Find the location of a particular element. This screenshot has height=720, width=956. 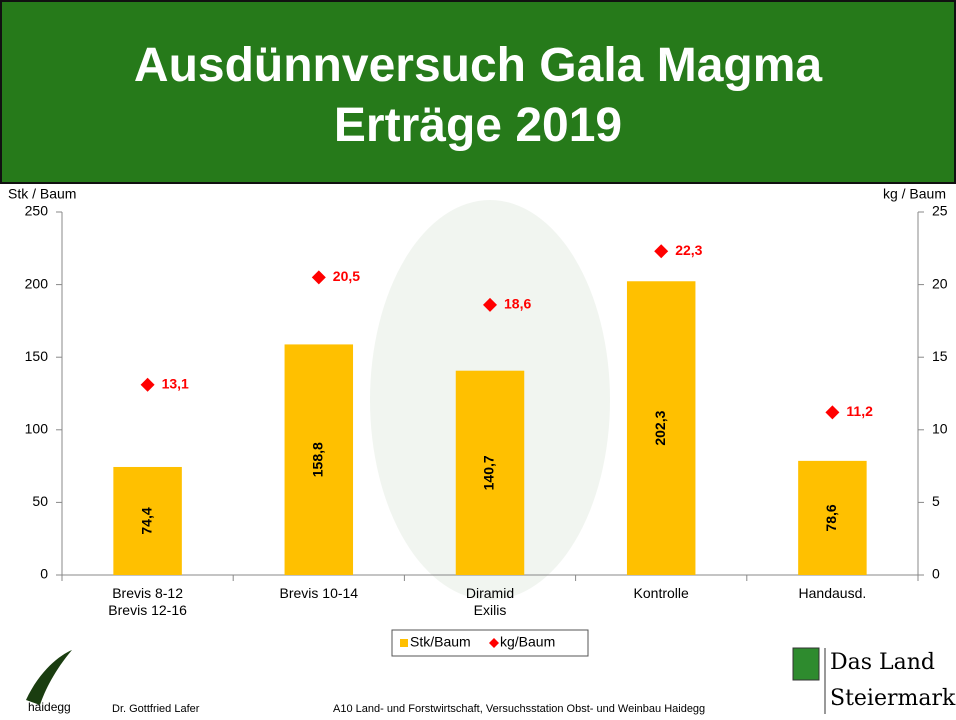

y2-tick-label: 15 is located at coordinates (940, 356).